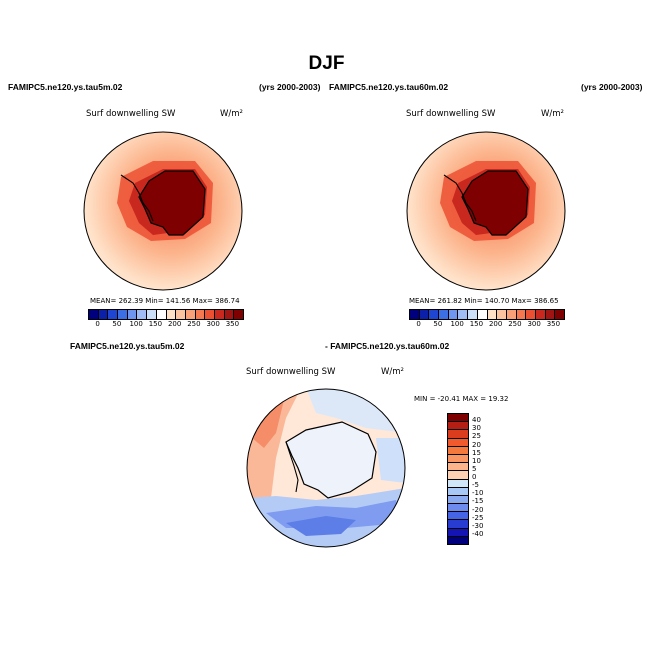 This screenshot has height=654, width=653. Describe the element at coordinates (65, 87) in the screenshot. I see `left-case-label: FAMIPC5.ne120.ys.tau5m.02` at that location.